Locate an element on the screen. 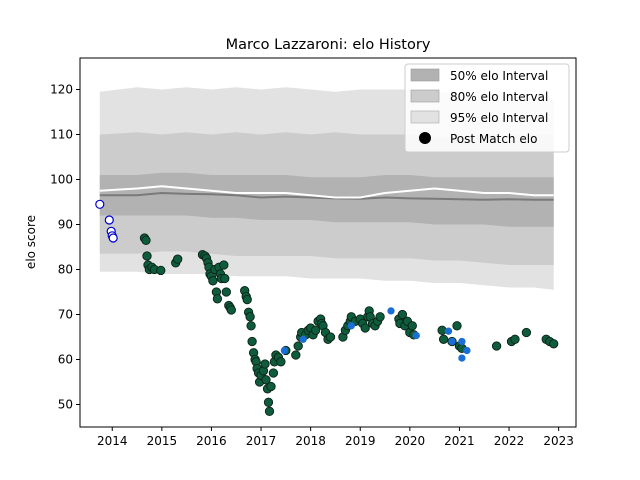 The height and width of the screenshot is (480, 640). legend-label-50-interval: 50% elo Interval is located at coordinates (499, 76).